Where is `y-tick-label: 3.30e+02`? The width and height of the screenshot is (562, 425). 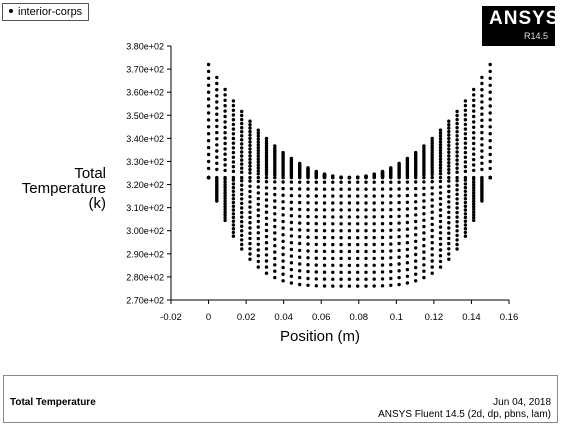
y-tick-label: 3.30e+02 is located at coordinates (145, 162).